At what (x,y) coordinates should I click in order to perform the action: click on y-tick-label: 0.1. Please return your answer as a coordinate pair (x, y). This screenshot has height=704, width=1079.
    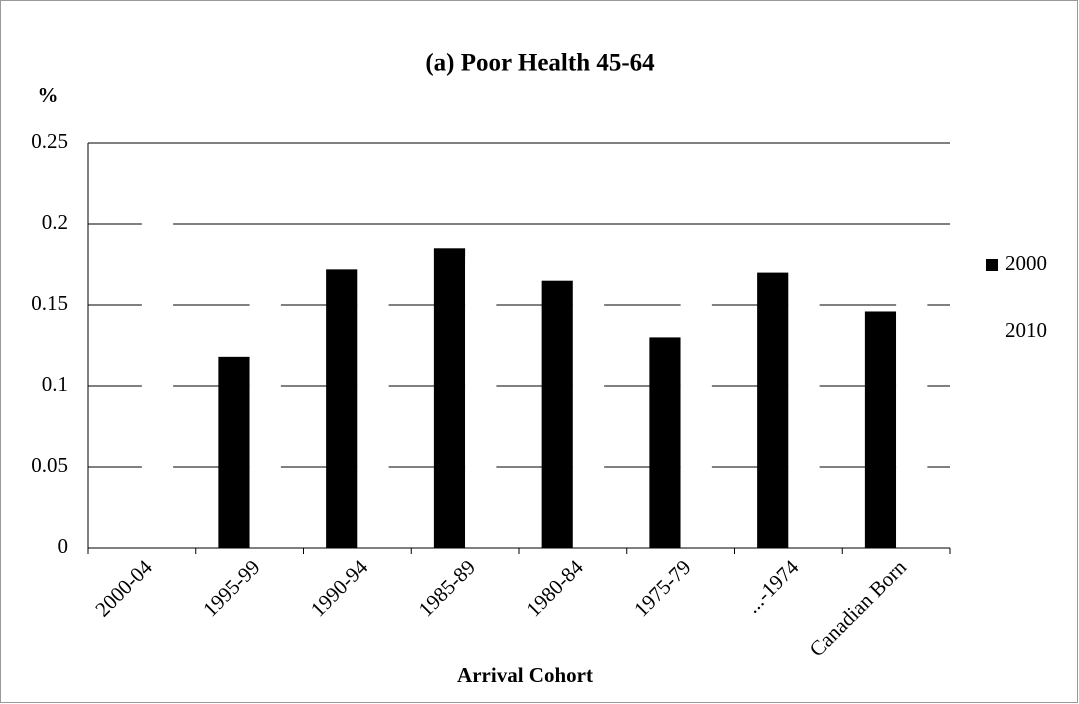
    Looking at the image, I should click on (55, 384).